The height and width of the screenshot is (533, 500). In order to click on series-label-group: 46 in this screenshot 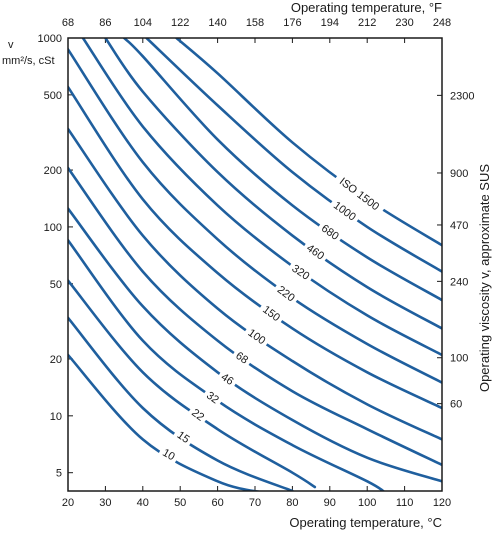, I will do `click(228, 378)`.